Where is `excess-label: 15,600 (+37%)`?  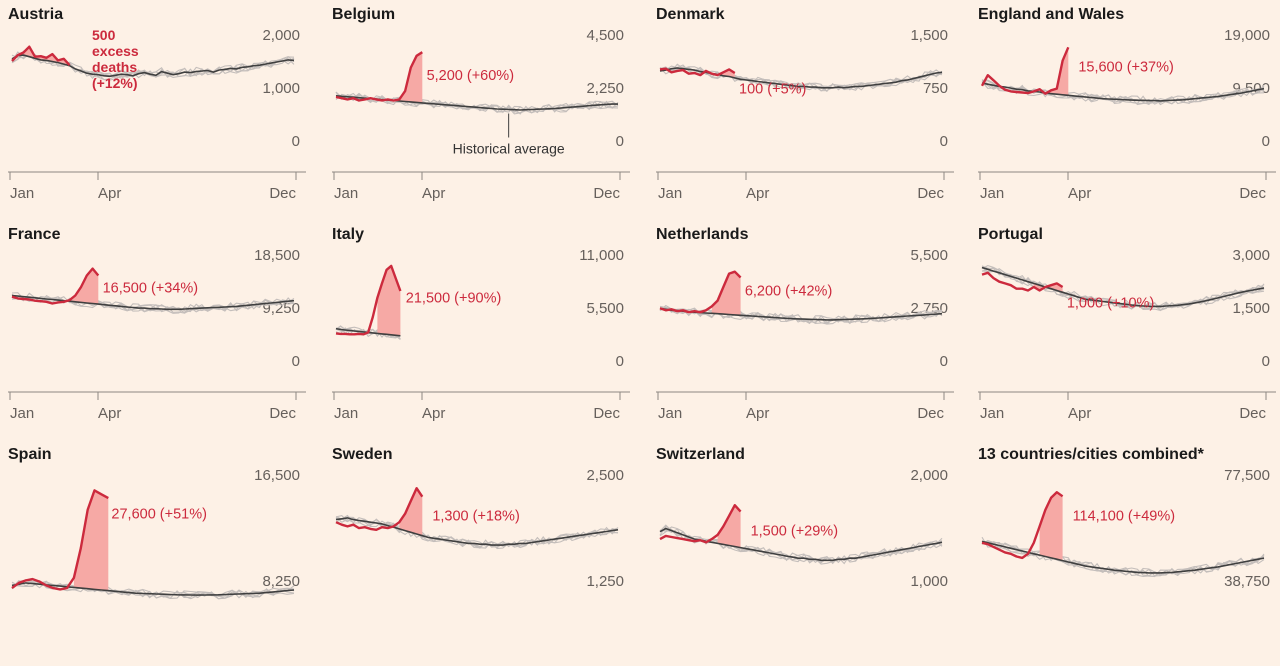 excess-label: 15,600 (+37%) is located at coordinates (1126, 67).